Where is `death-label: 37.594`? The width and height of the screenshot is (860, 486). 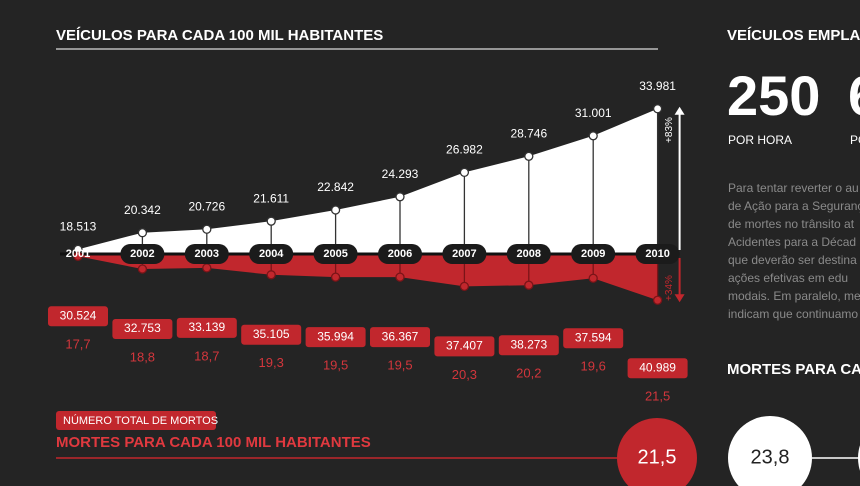 death-label: 37.594 is located at coordinates (593, 337).